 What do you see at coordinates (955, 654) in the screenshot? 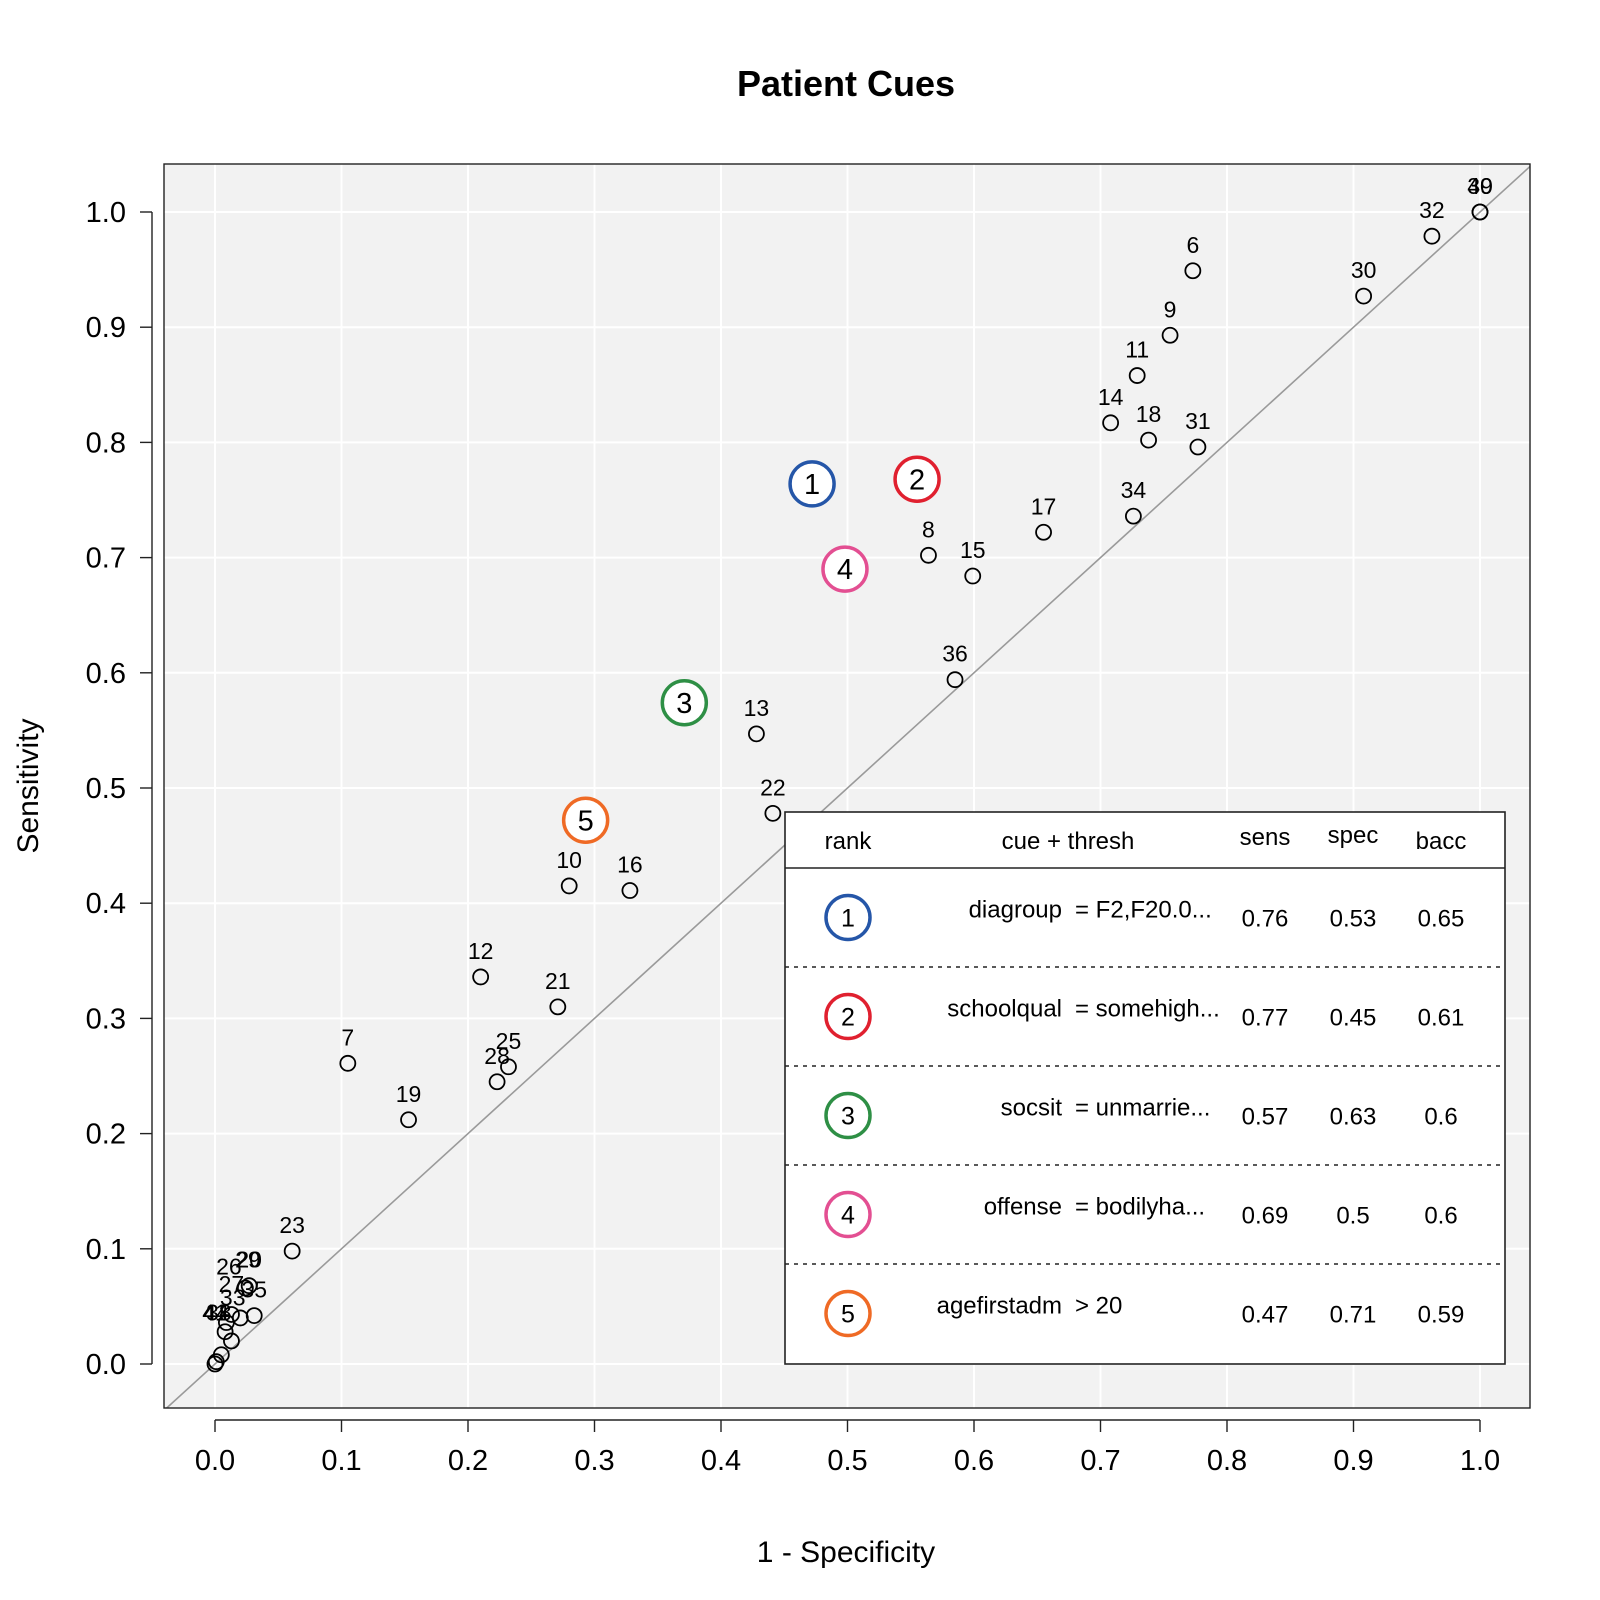
I see `cue-point-label: 36` at bounding box center [955, 654].